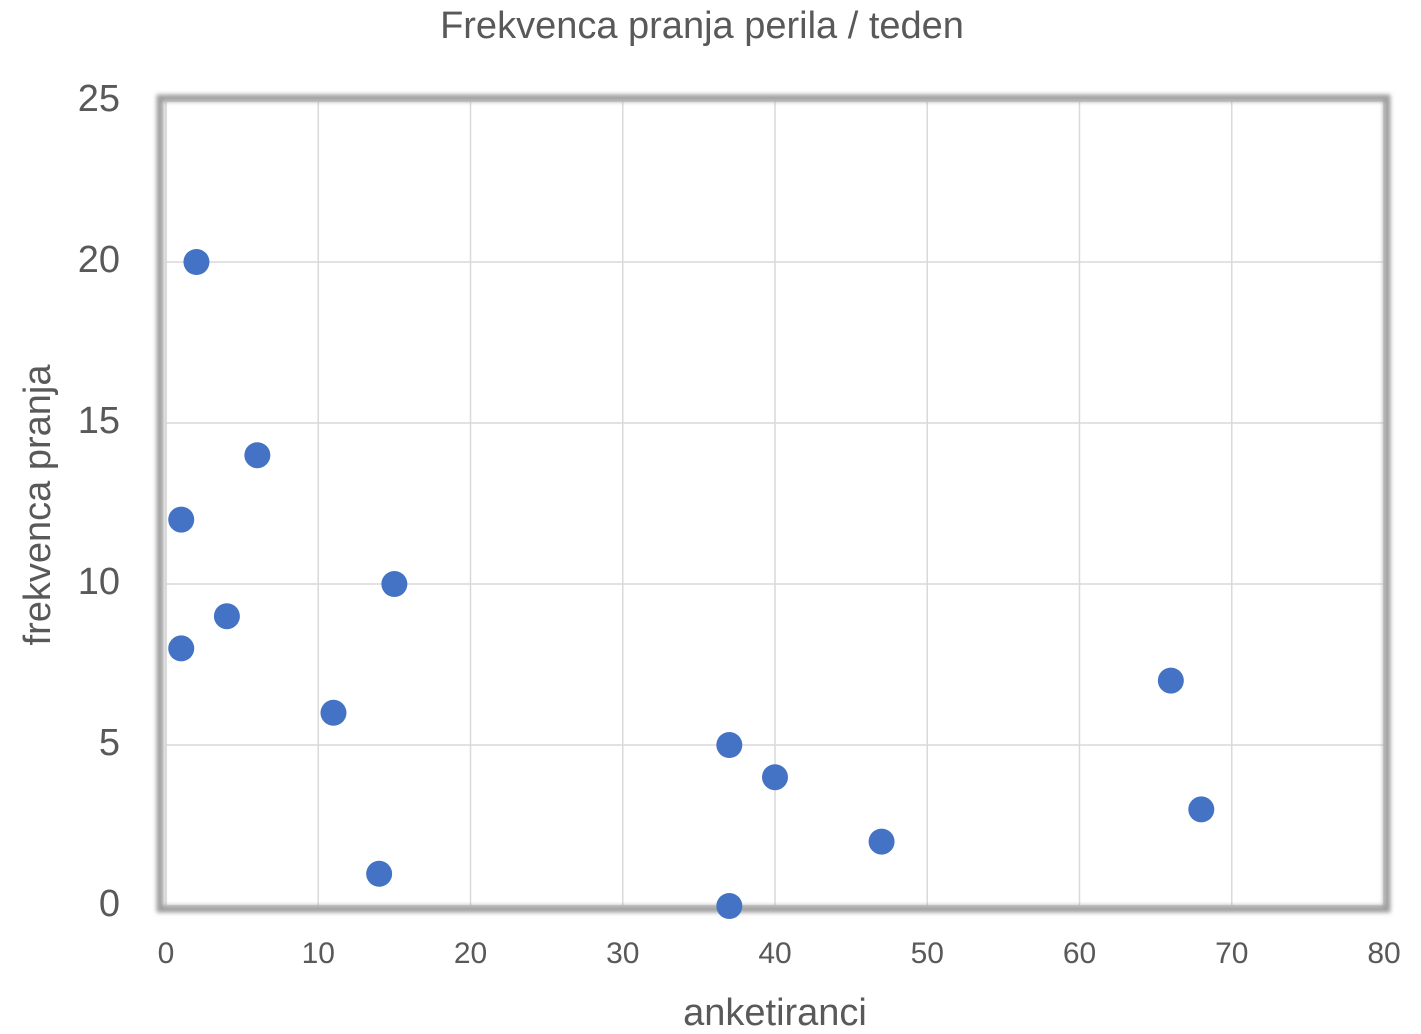 The width and height of the screenshot is (1421, 1034). I want to click on x-tick-label: 50, so click(927, 953).